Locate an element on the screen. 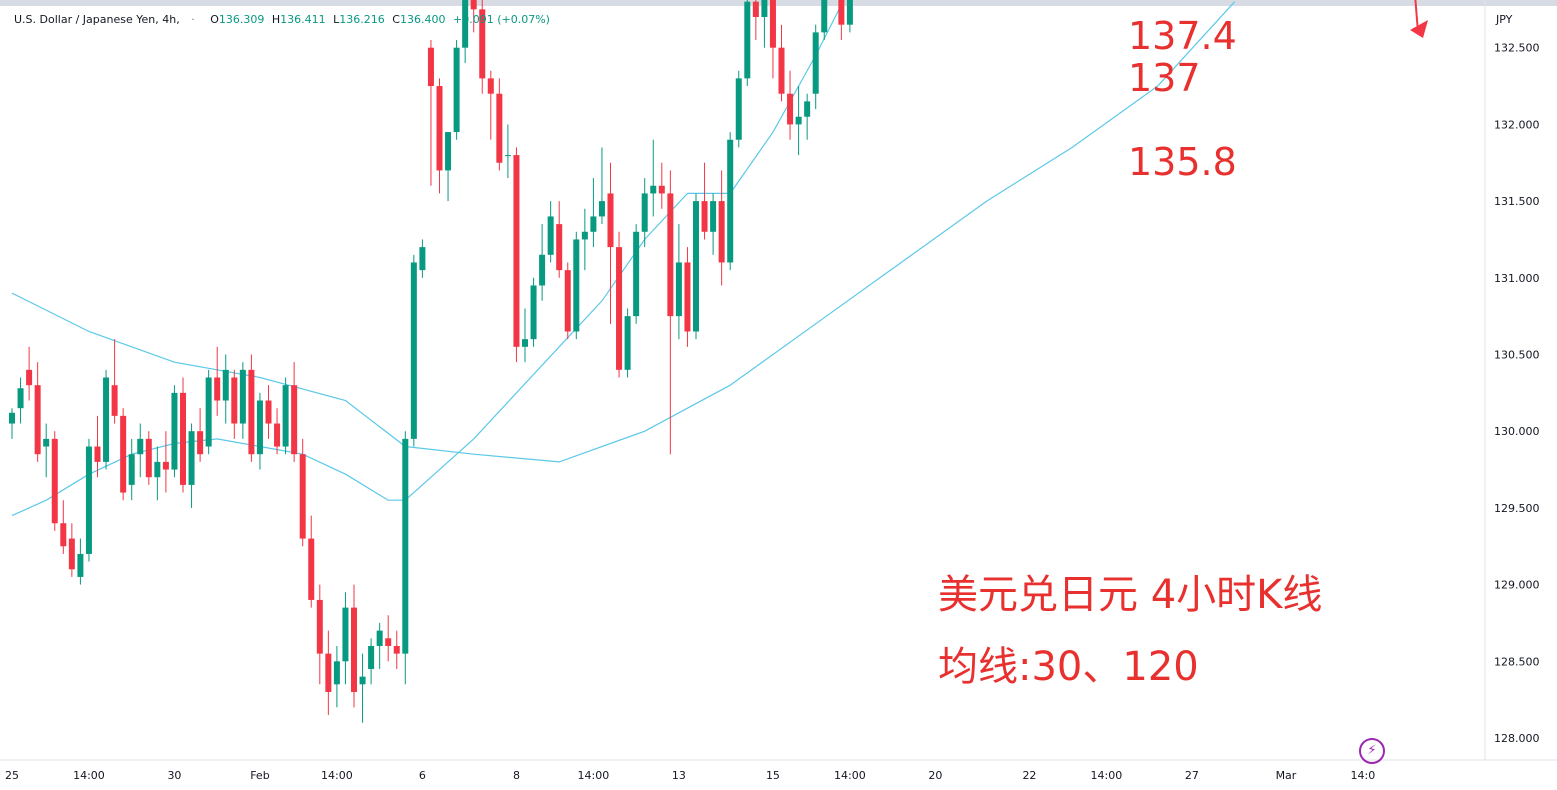  close-label: C is located at coordinates (396, 19).